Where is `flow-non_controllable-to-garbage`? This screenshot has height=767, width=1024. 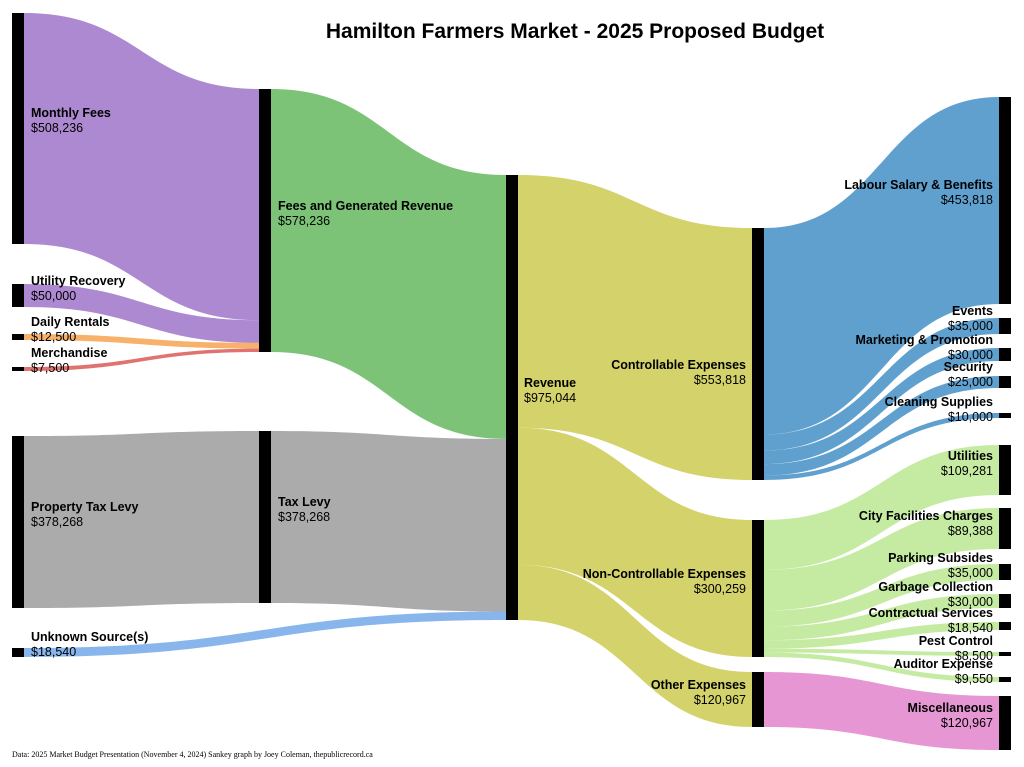 flow-non_controllable-to-garbage is located at coordinates (881, 617).